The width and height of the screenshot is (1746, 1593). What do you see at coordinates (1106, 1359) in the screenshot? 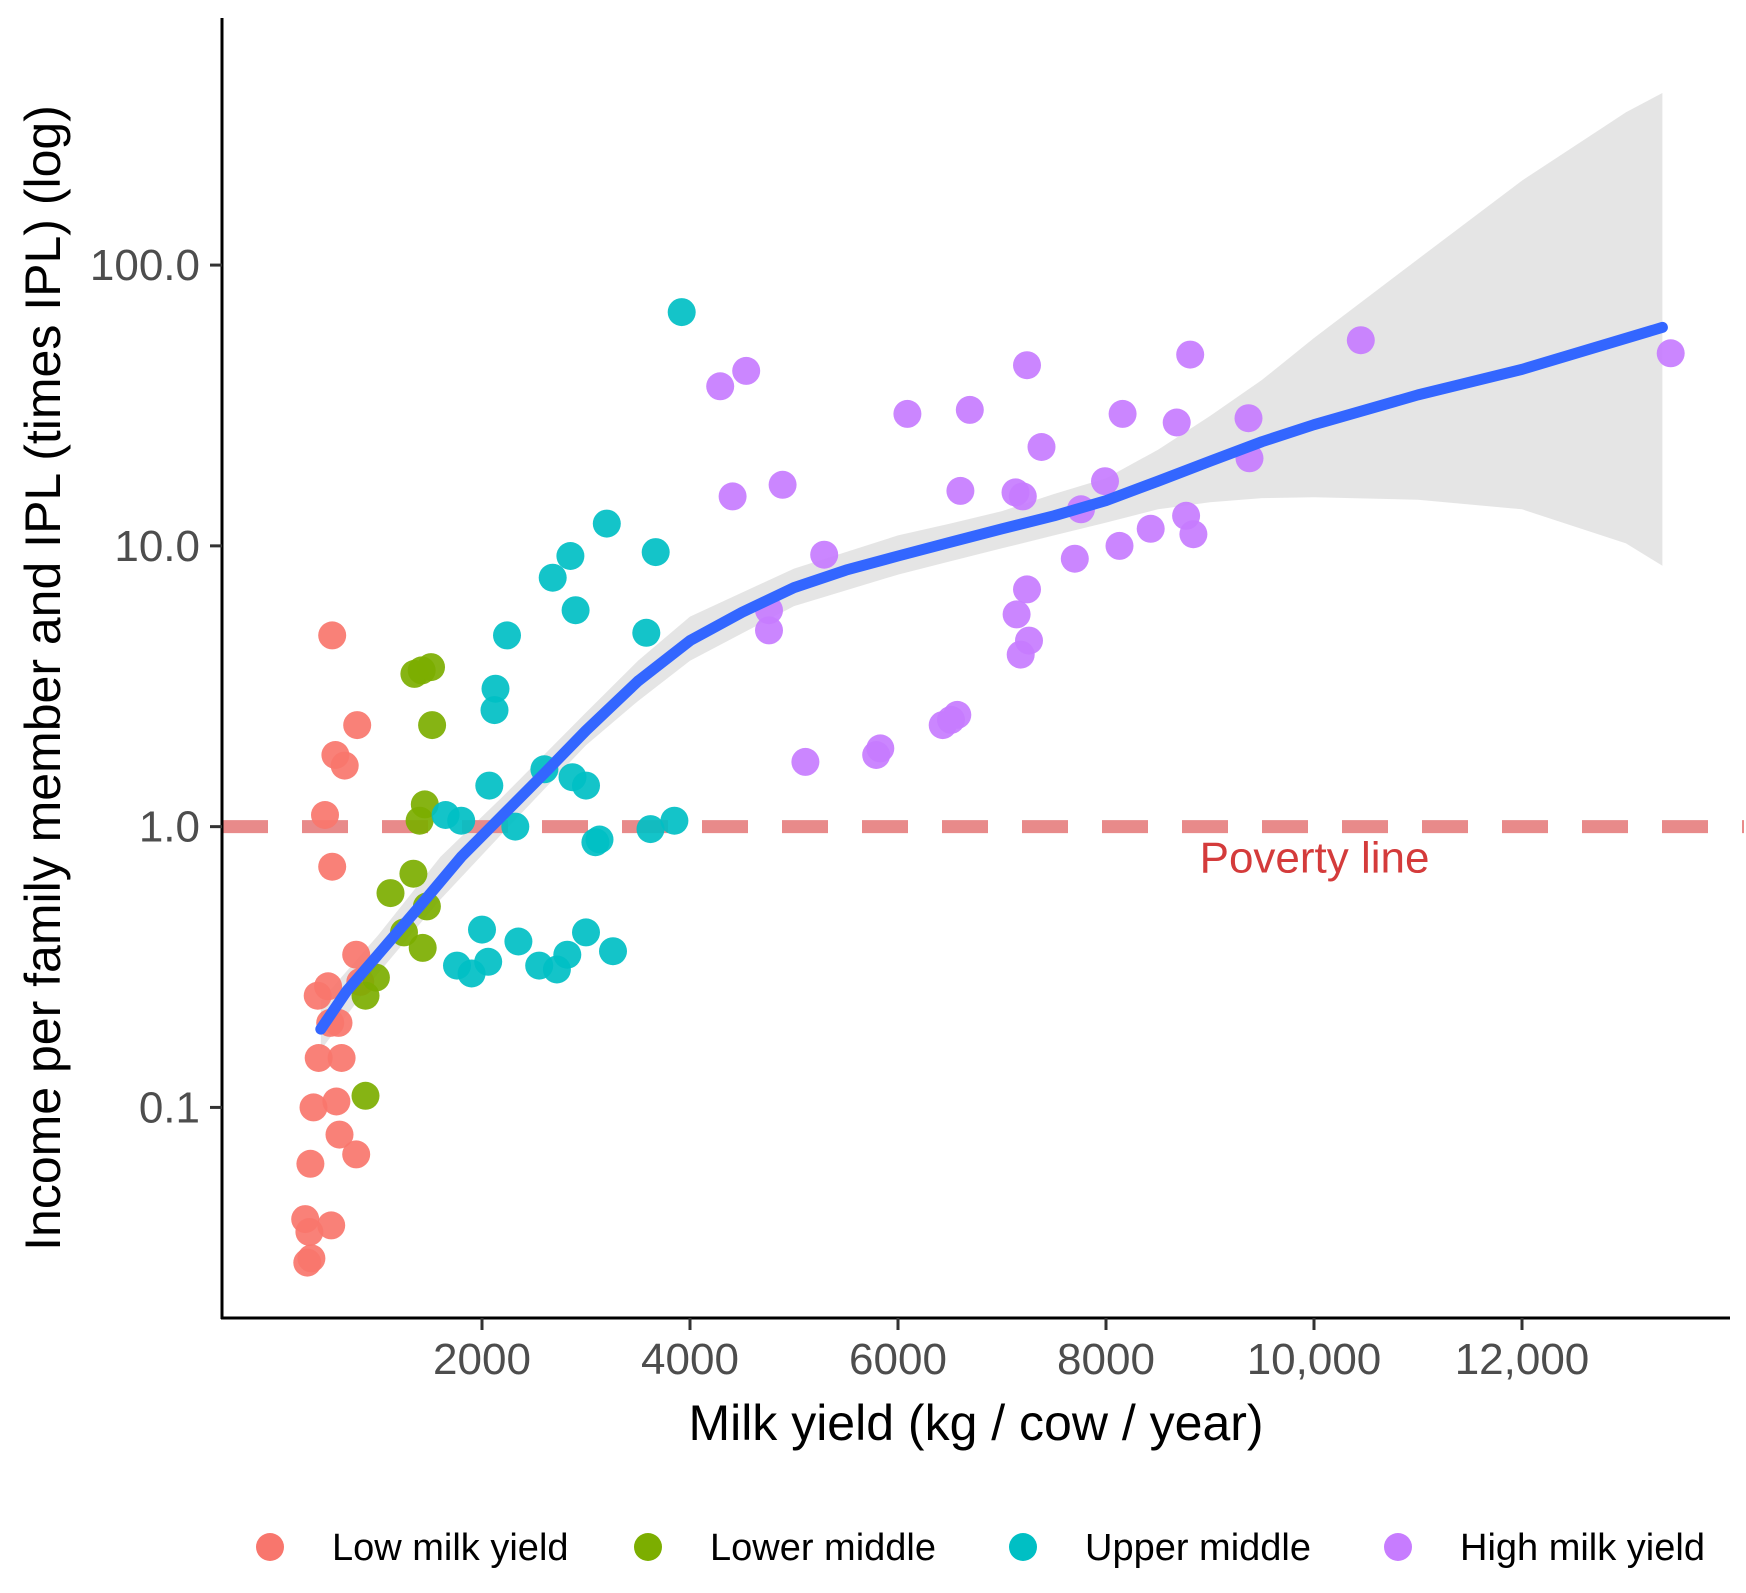
I see `x-tick-label: 8000` at bounding box center [1106, 1359].